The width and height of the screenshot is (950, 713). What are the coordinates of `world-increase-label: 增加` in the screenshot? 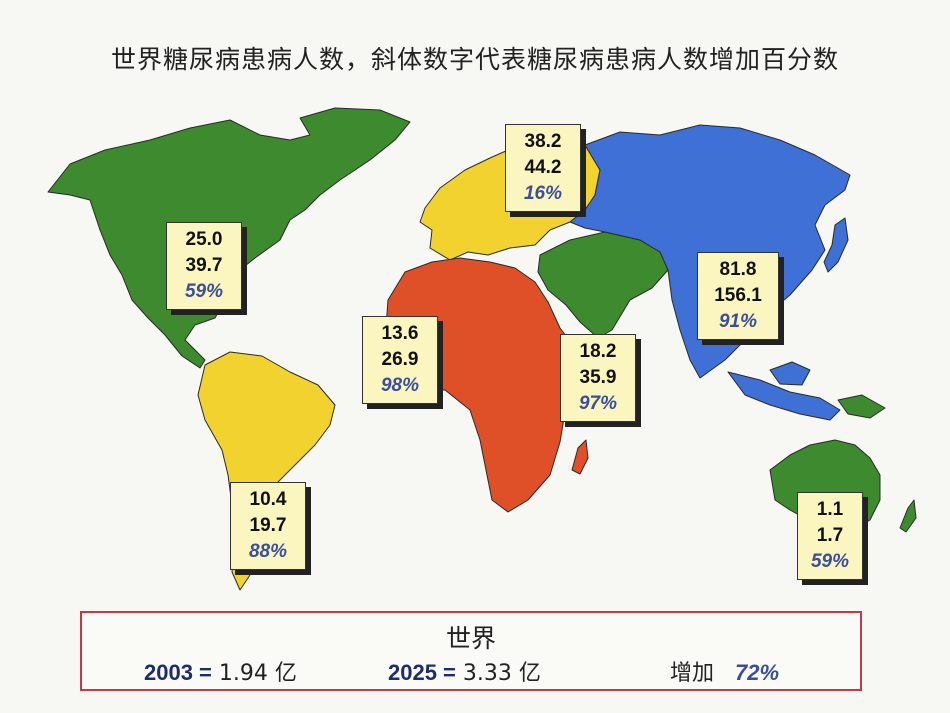 It's located at (692, 673).